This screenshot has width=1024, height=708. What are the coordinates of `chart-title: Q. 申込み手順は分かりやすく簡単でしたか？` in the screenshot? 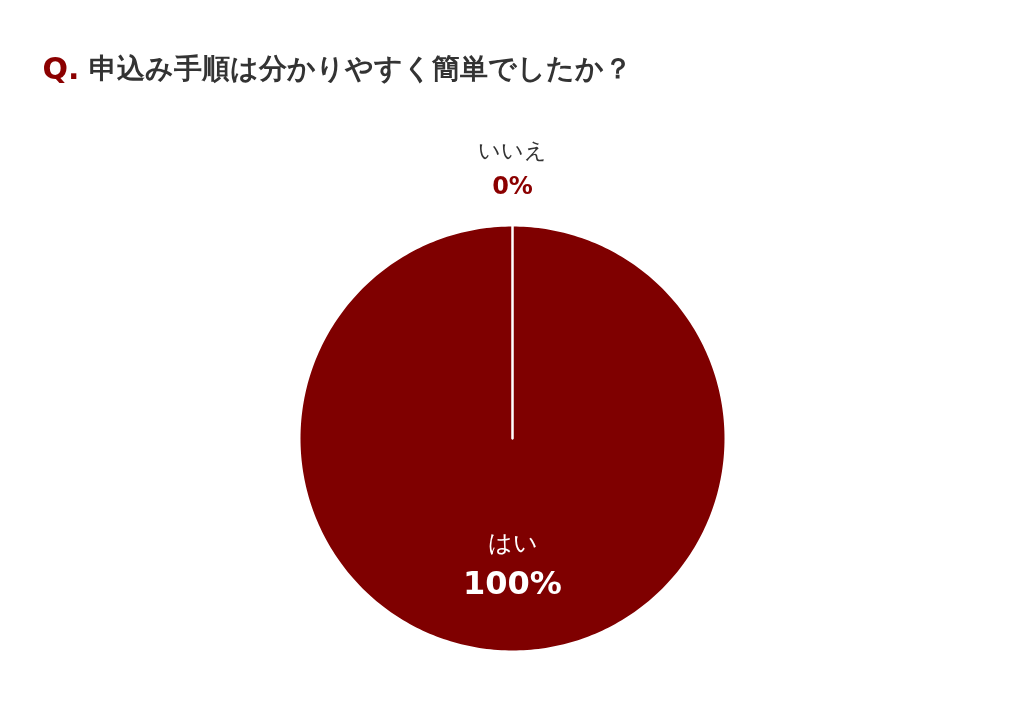 It's located at (337, 68).